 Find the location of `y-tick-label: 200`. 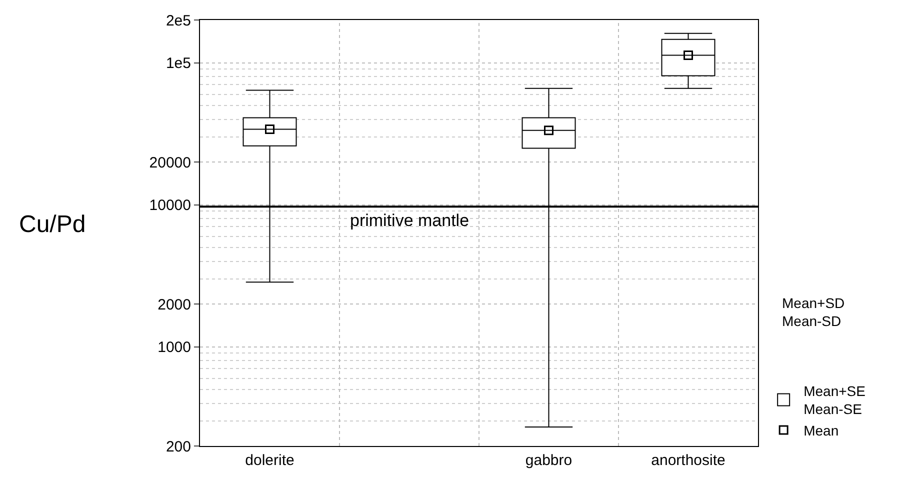

y-tick-label: 200 is located at coordinates (178, 447).